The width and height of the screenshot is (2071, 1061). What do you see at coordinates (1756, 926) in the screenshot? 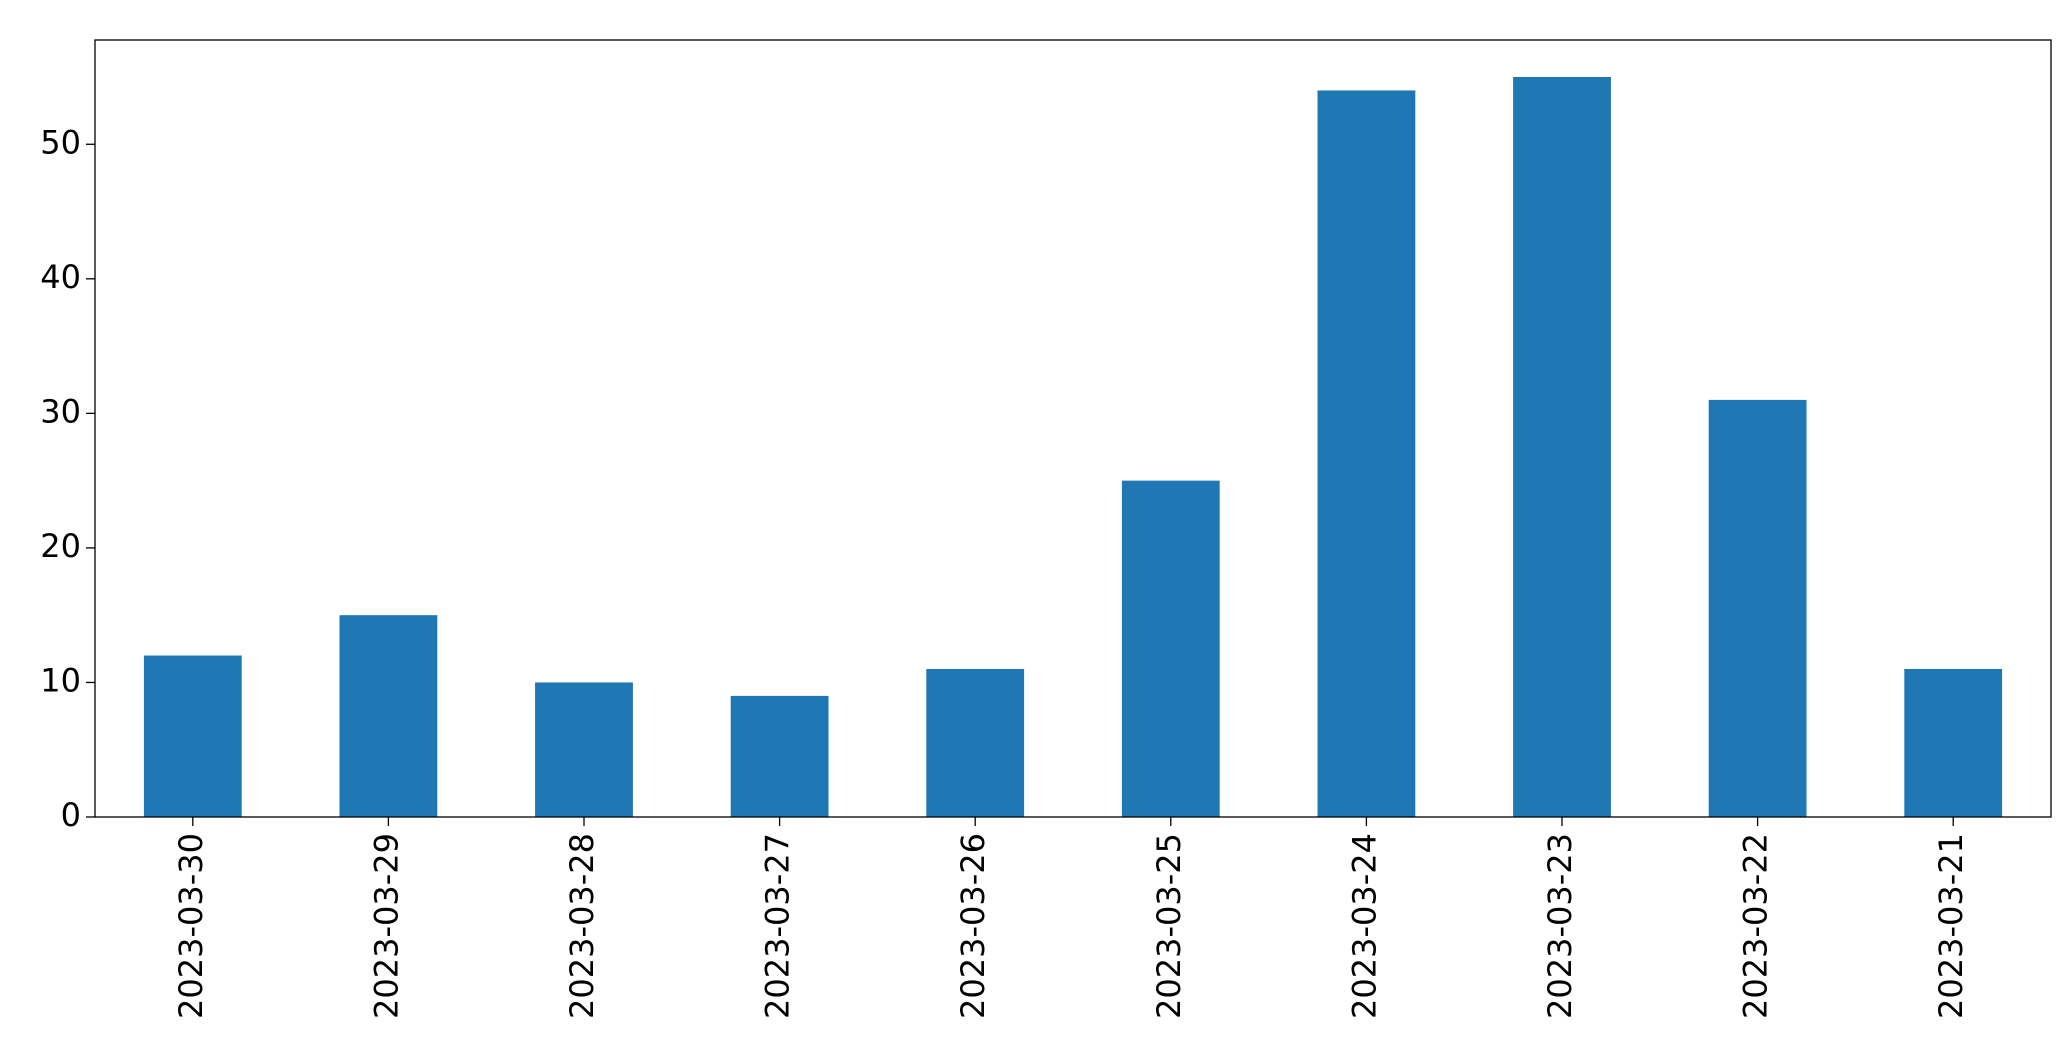
I see `x-tick-label: 2023-03-22` at bounding box center [1756, 926].